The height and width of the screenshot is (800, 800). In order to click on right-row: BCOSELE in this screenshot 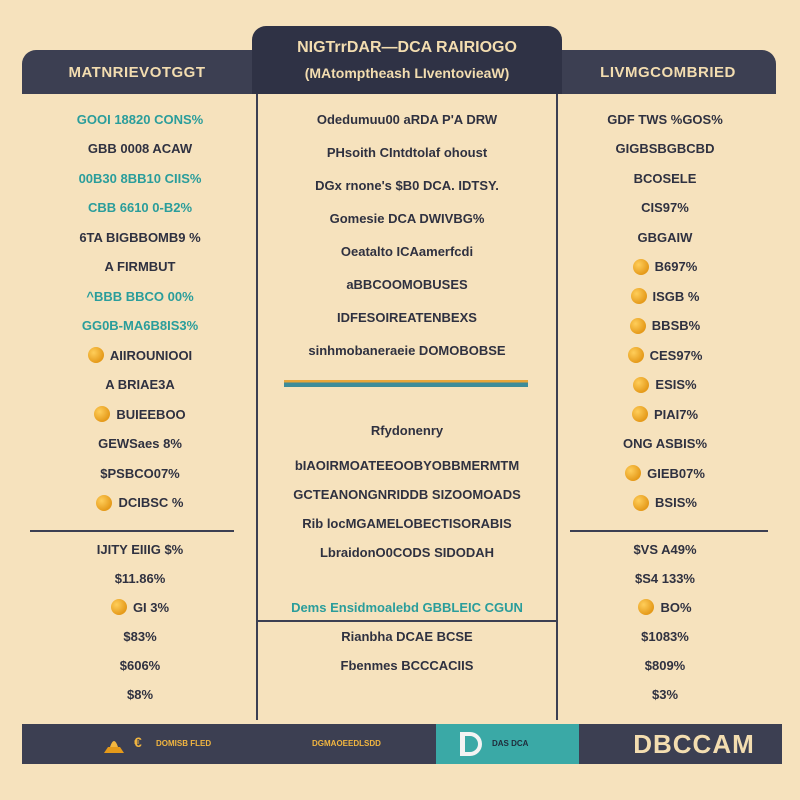, I will do `click(665, 178)`.